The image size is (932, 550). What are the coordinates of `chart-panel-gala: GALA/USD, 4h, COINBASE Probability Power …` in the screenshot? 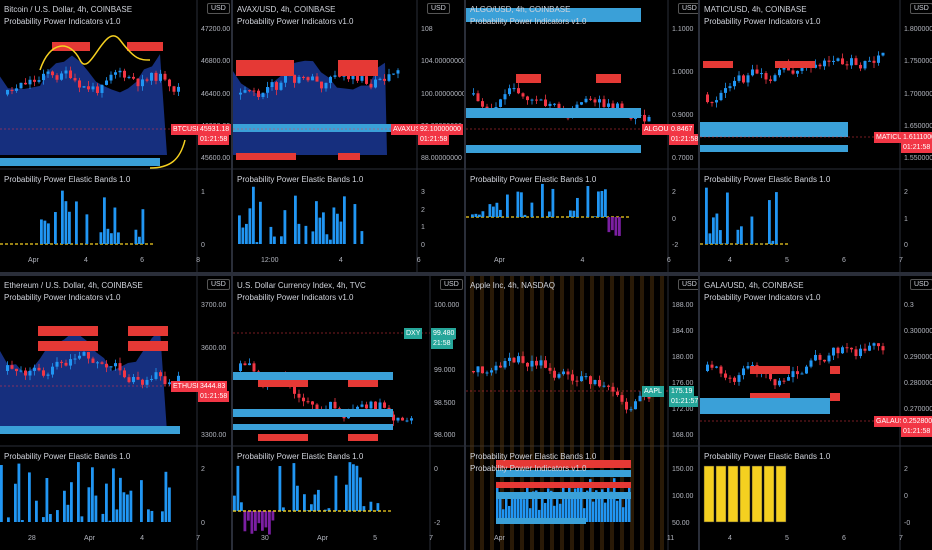 It's located at (816, 413).